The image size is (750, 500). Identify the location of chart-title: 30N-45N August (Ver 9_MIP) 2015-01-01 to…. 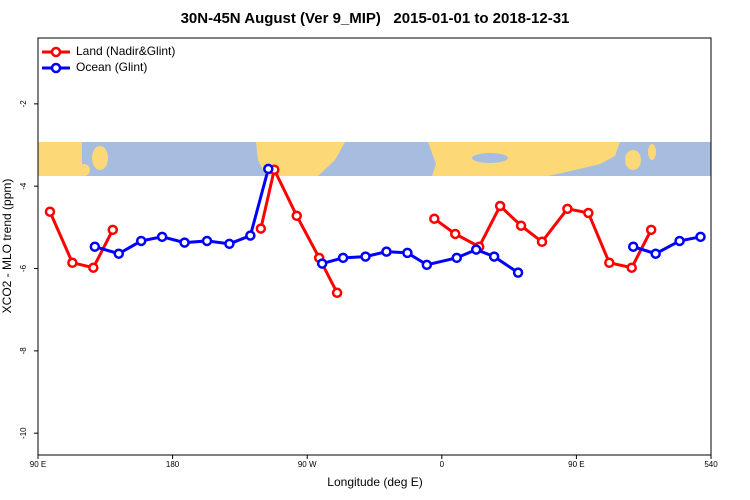
(375, 18).